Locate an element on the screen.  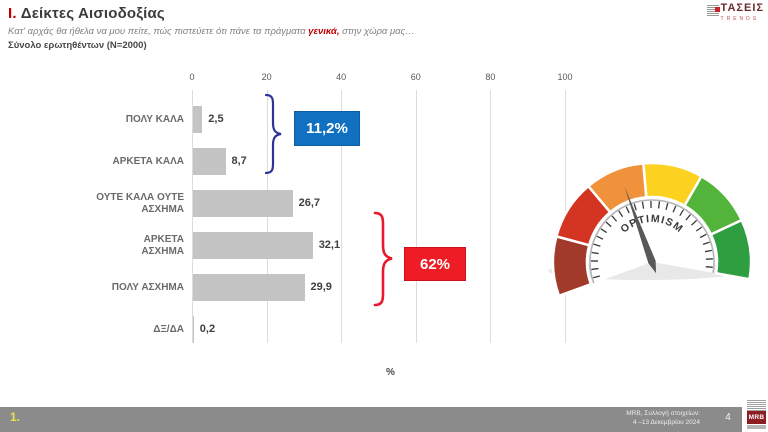
gauge-dial is located at coordinates (652, 242).